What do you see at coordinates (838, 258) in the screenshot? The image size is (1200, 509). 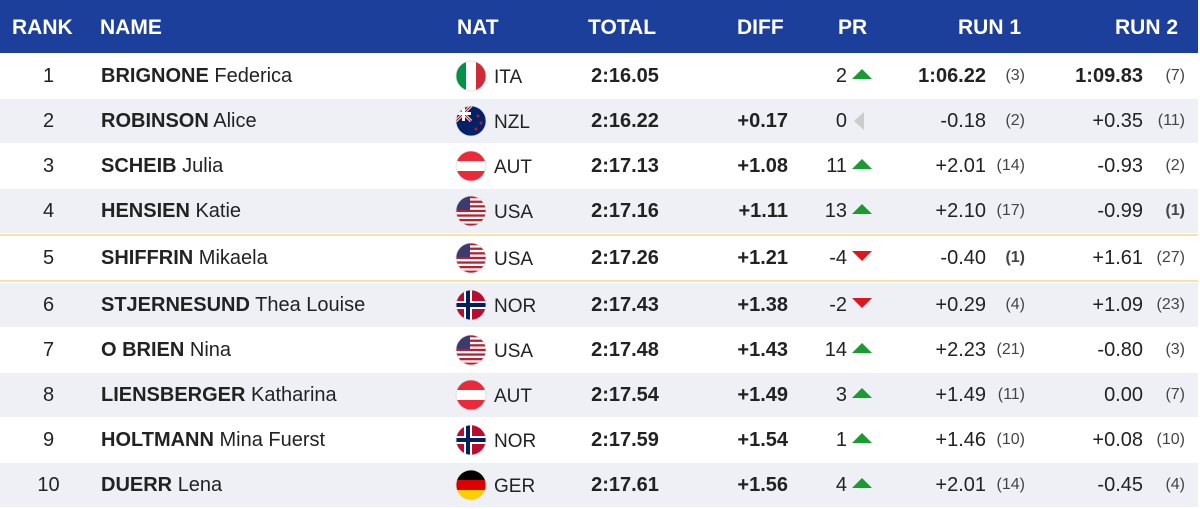 I see `position-change: -4` at bounding box center [838, 258].